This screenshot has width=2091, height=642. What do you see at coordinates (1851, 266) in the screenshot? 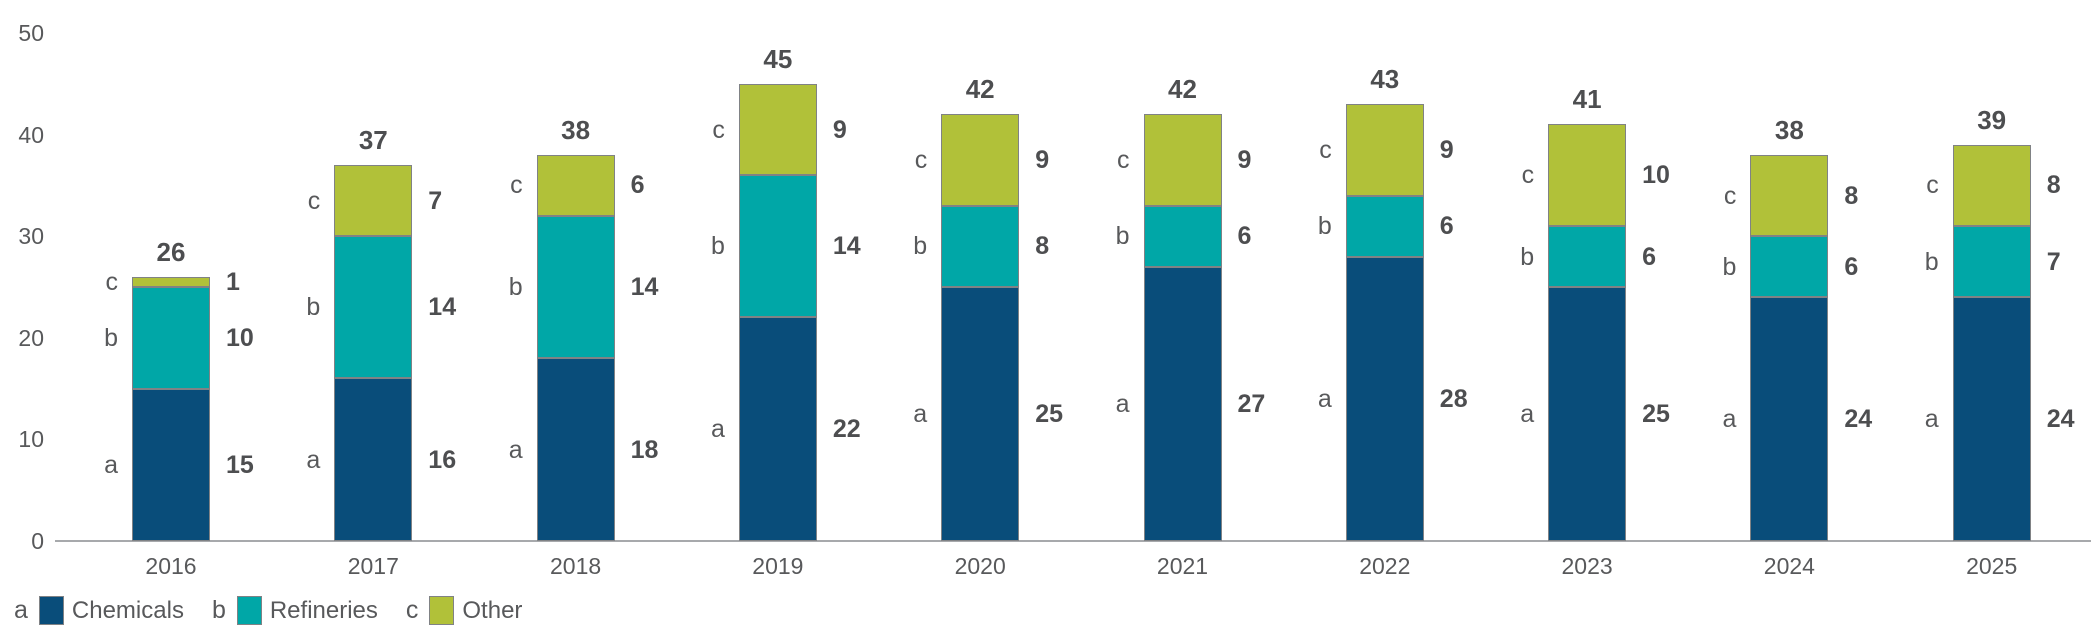
I see `segment-value-b-2024: 6` at bounding box center [1851, 266].